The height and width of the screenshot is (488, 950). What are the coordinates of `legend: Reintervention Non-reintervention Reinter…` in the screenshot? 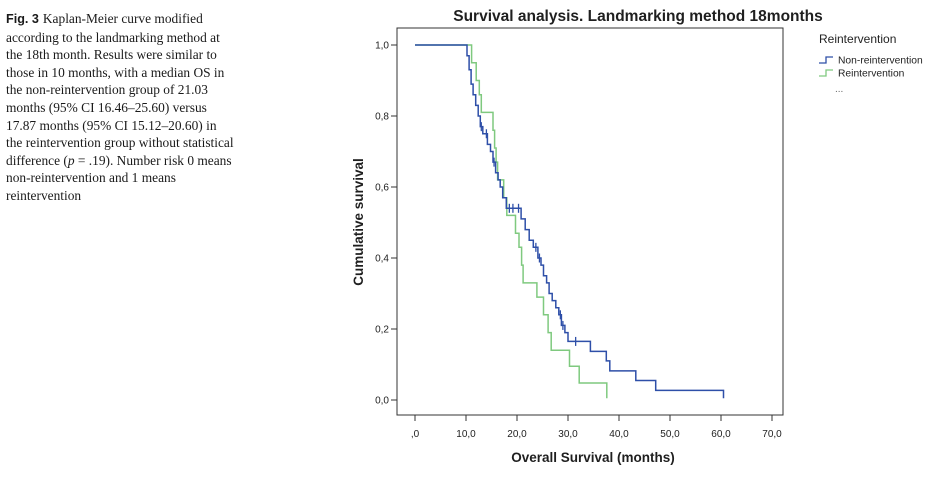 It's located at (871, 63).